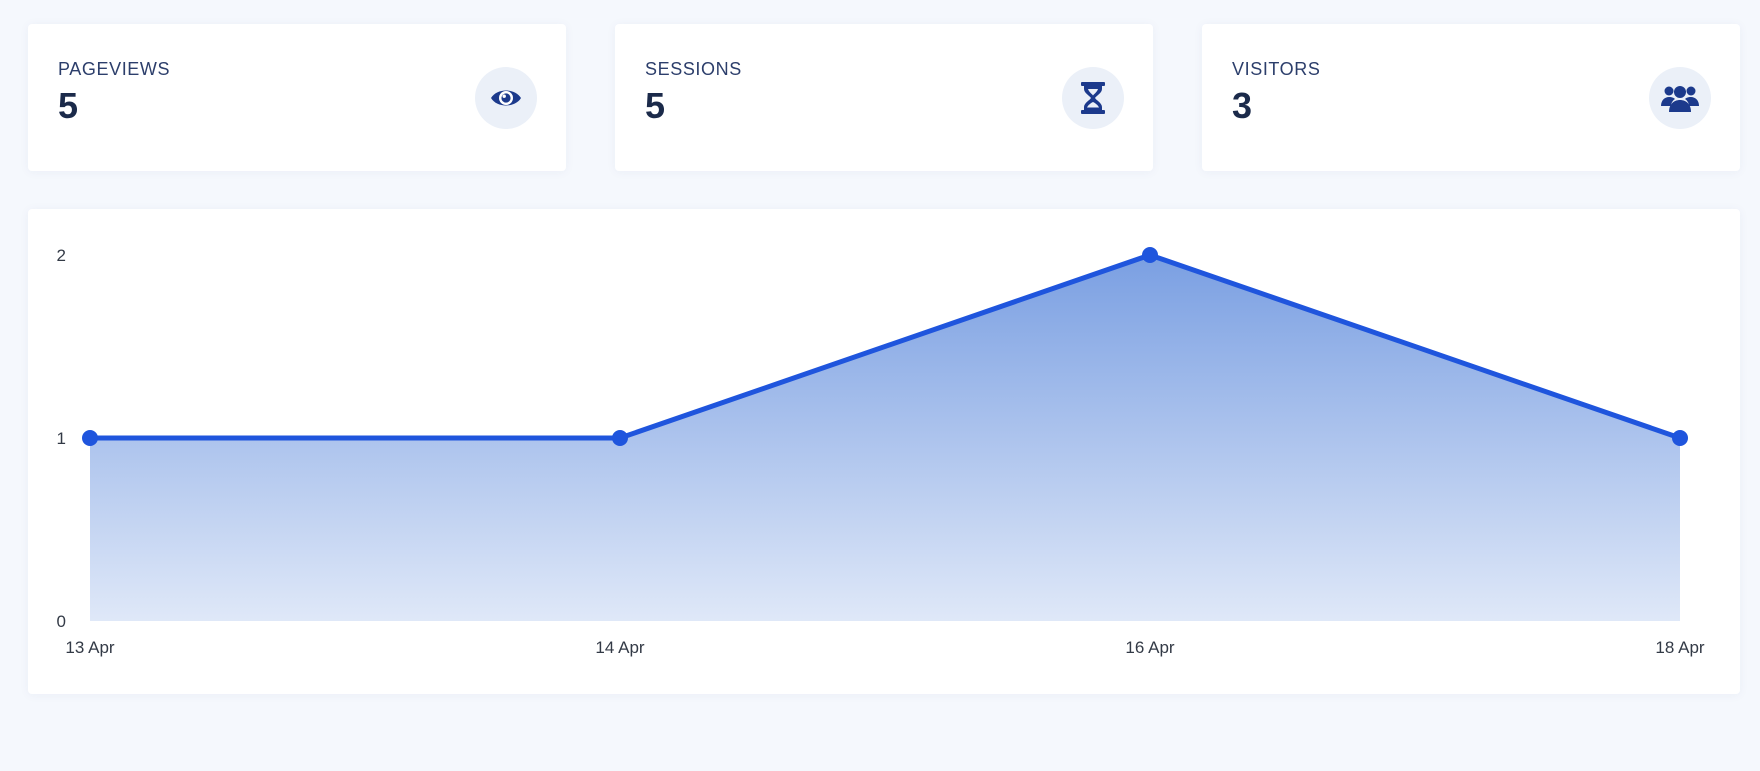 The image size is (1760, 771). I want to click on stat-value: 3, so click(1242, 105).